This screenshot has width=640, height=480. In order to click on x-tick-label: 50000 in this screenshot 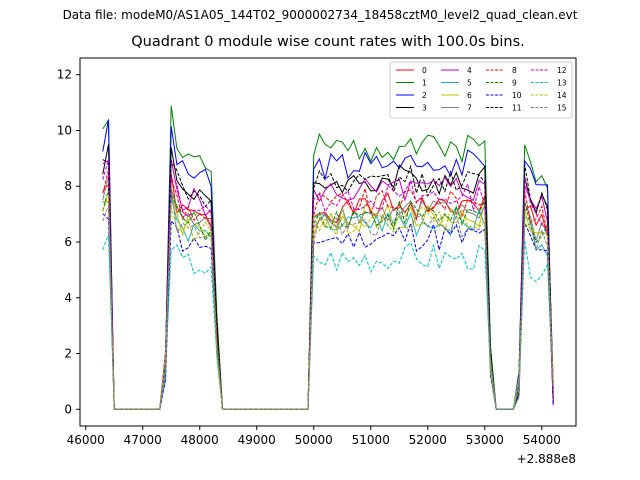, I will do `click(314, 440)`.